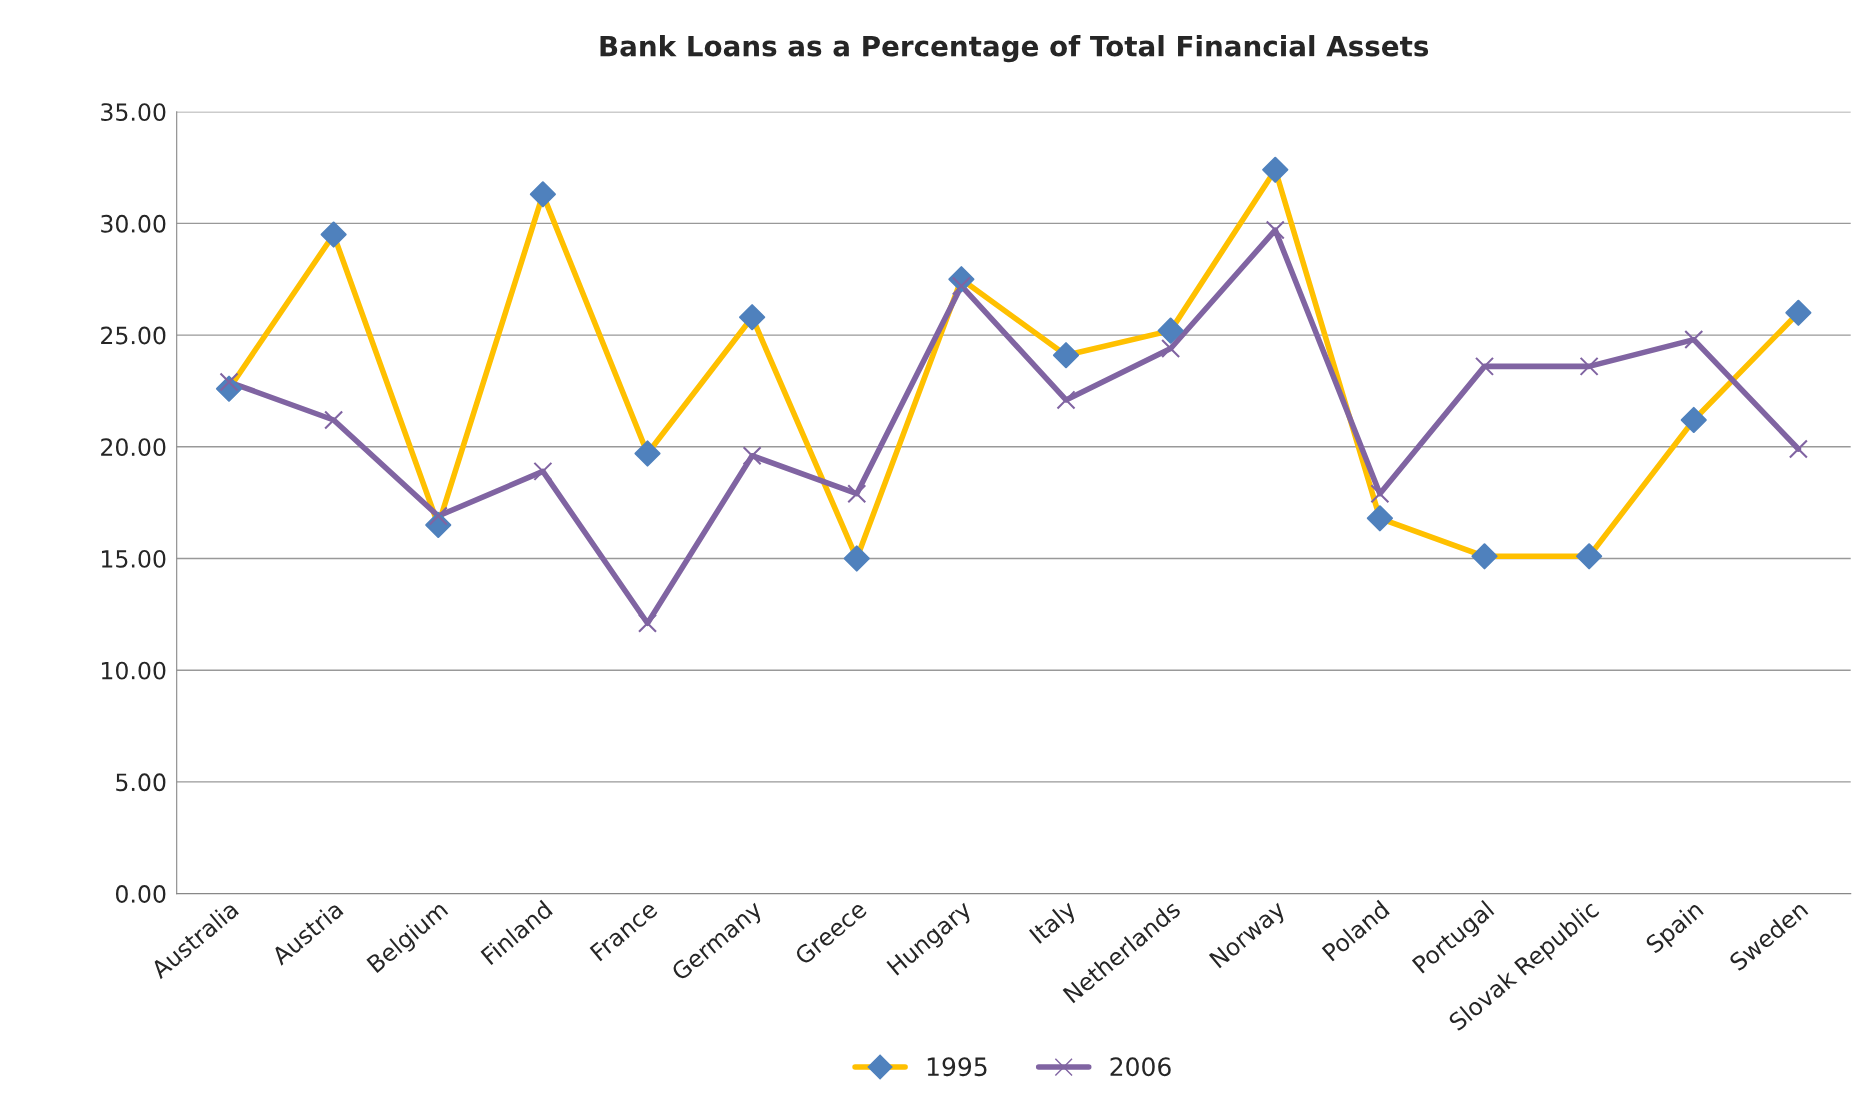 The image size is (1860, 1117). What do you see at coordinates (957, 1067) in the screenshot?
I see `legend-label: 1995` at bounding box center [957, 1067].